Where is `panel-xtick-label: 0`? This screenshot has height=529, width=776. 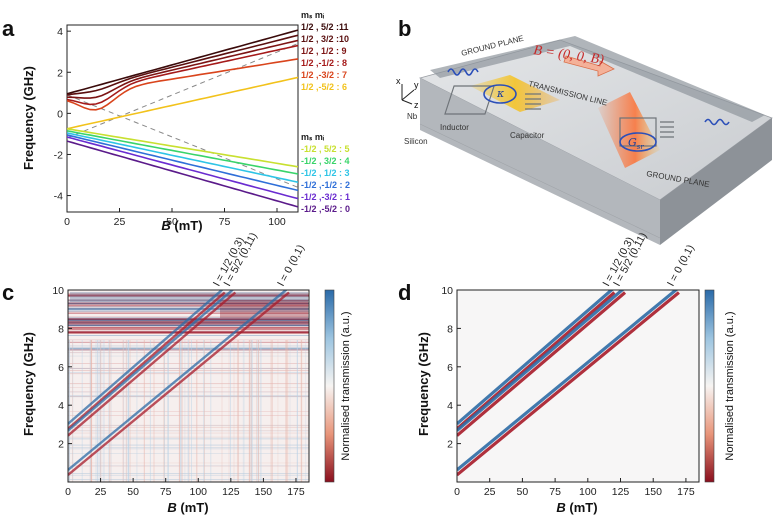 panel-xtick-label: 0 is located at coordinates (457, 492).